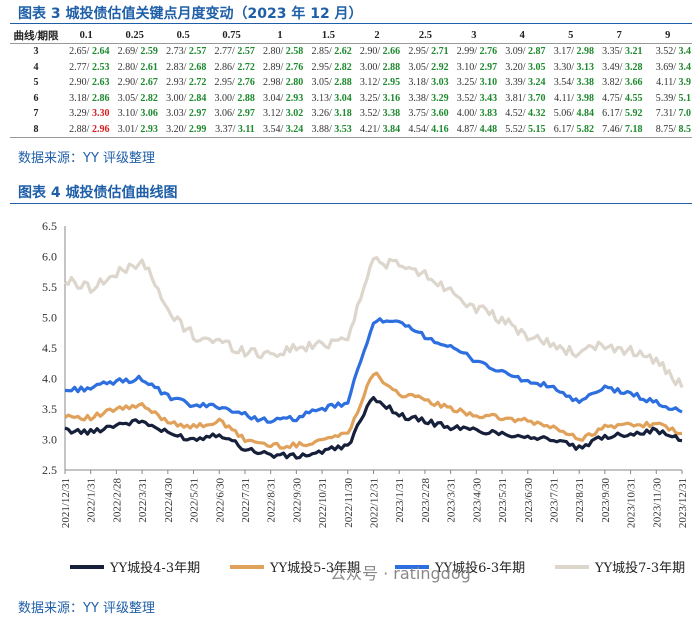  I want to click on previous-value: 4.52, so click(514, 114).